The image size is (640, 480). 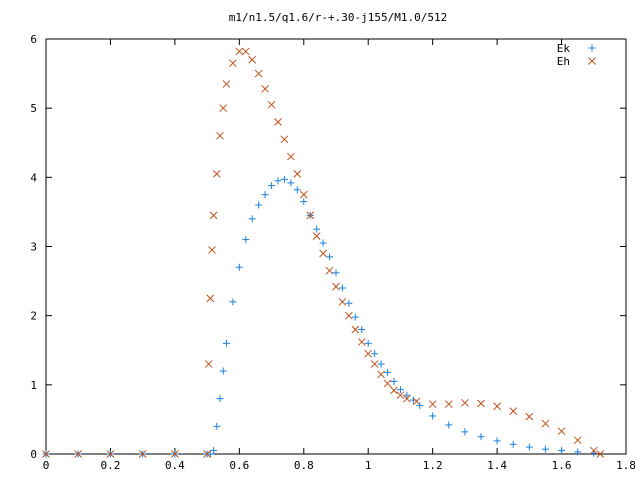 I want to click on y-tick-label: 3, so click(x=33, y=247).